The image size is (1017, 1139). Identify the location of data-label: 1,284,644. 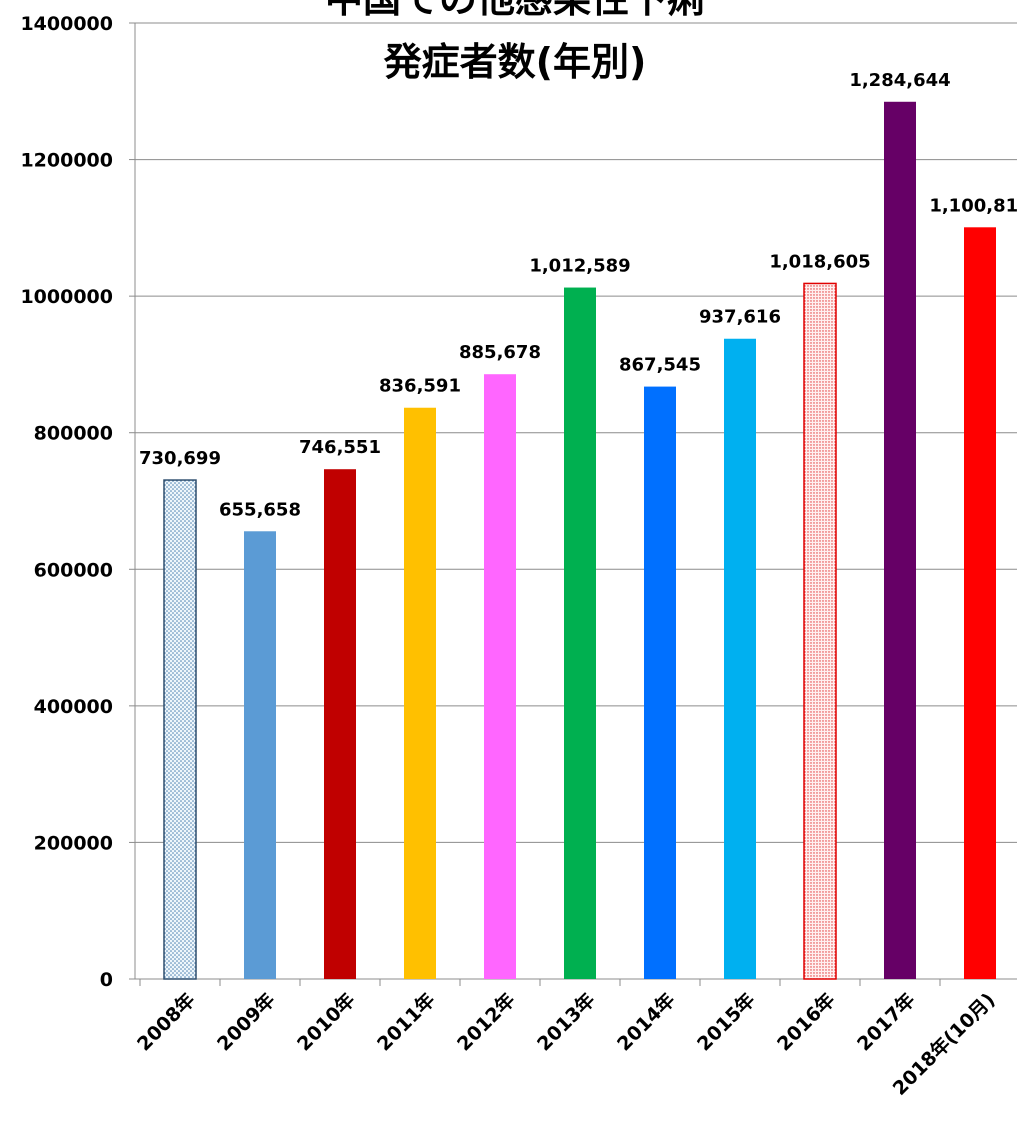
(899, 80).